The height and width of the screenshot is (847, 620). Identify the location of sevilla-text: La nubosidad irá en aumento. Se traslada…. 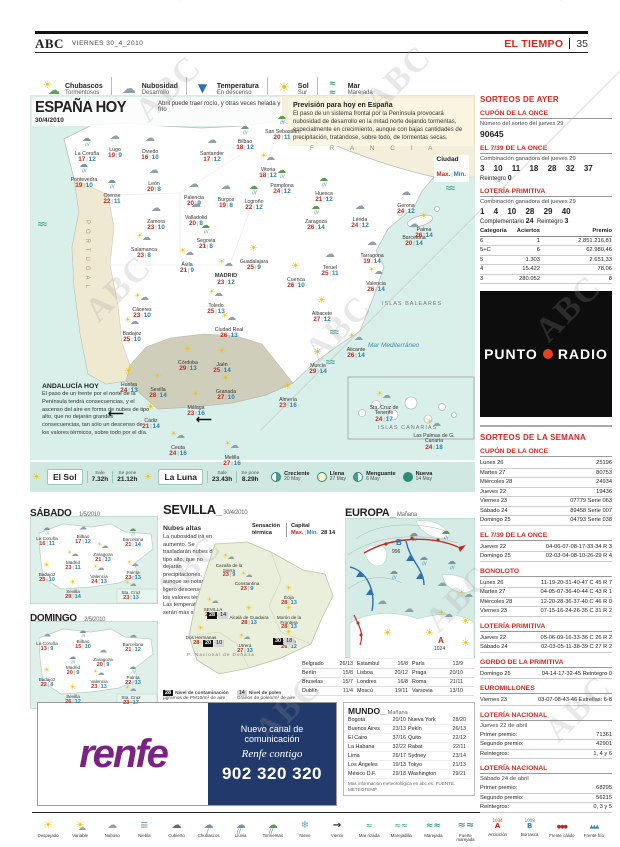
(189, 575).